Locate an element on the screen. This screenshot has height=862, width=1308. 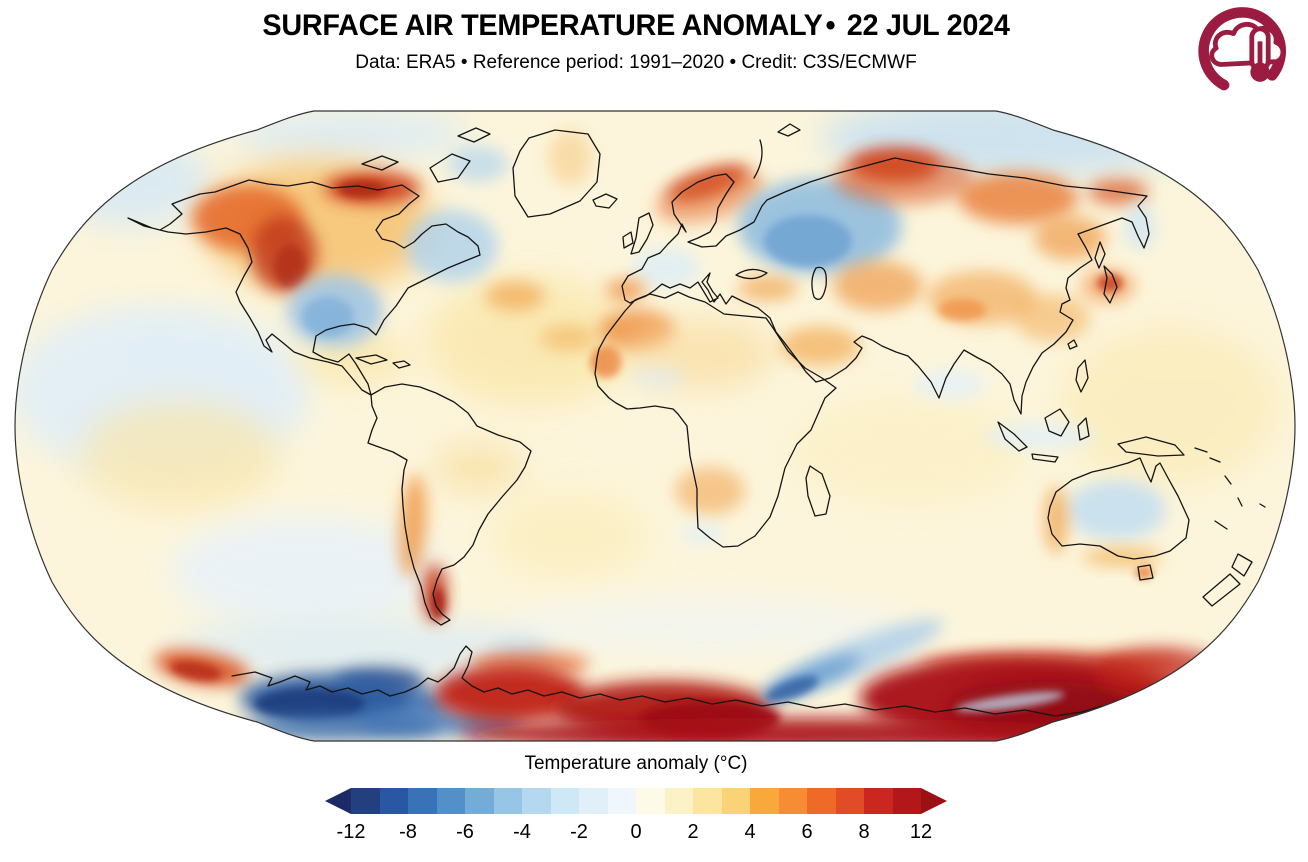
southern-ocean-cool-mid is located at coordinates (710, 626).